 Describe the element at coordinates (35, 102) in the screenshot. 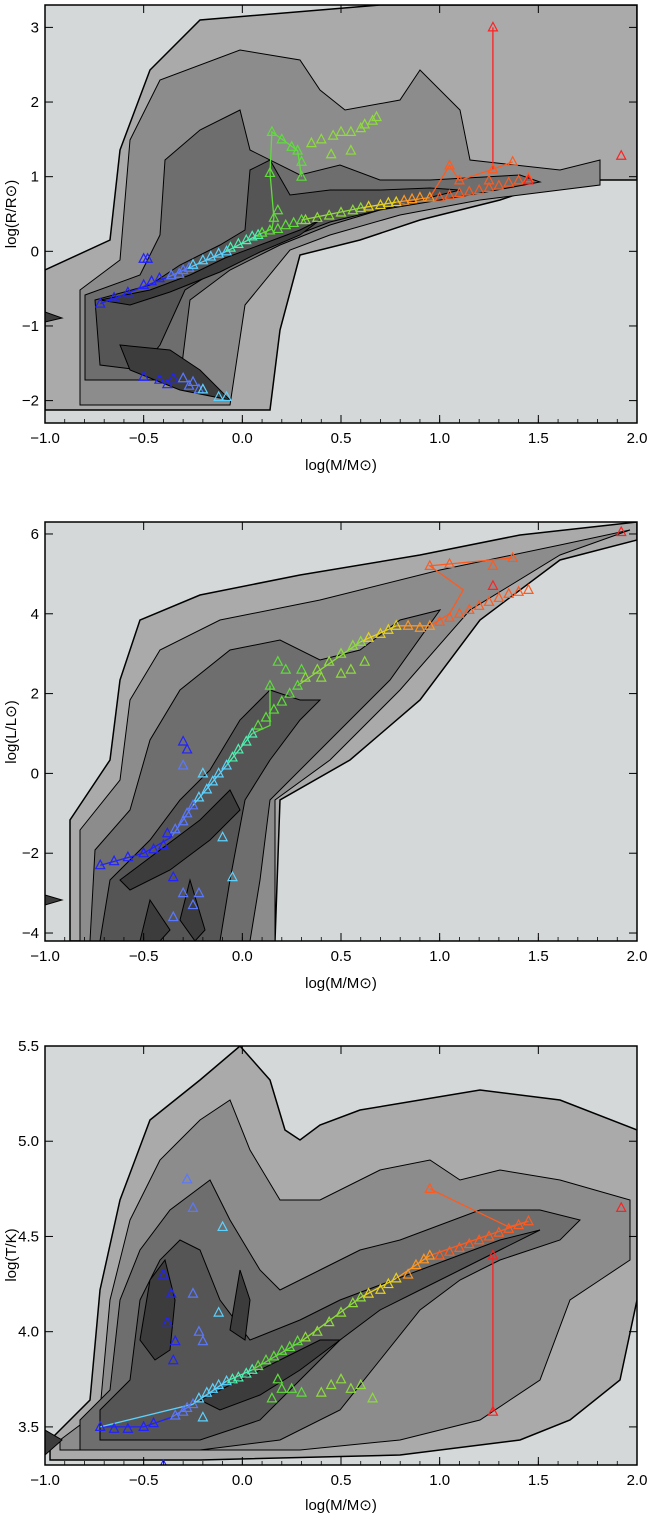

I see `y-tick-label: 2` at that location.